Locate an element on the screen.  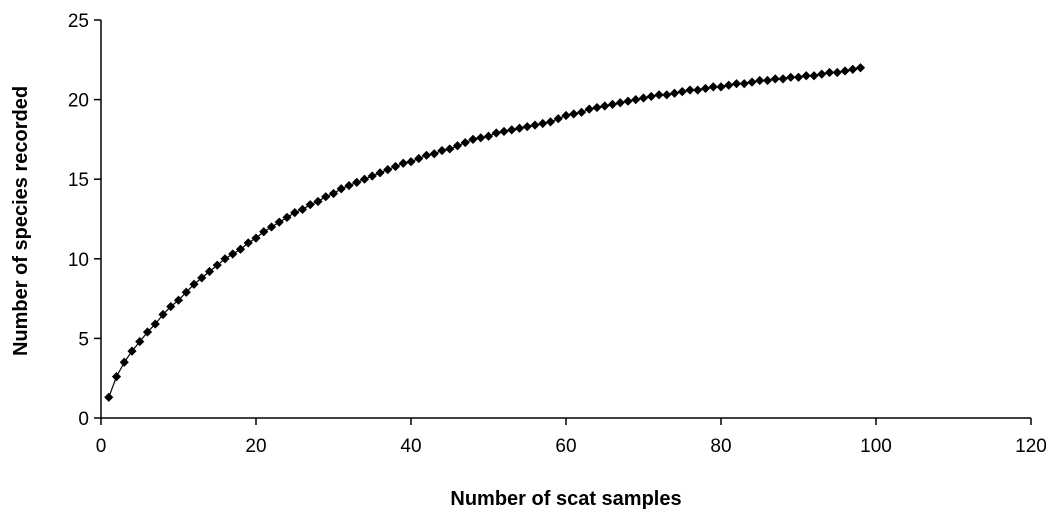
x-tick-label: 80 is located at coordinates (720, 446).